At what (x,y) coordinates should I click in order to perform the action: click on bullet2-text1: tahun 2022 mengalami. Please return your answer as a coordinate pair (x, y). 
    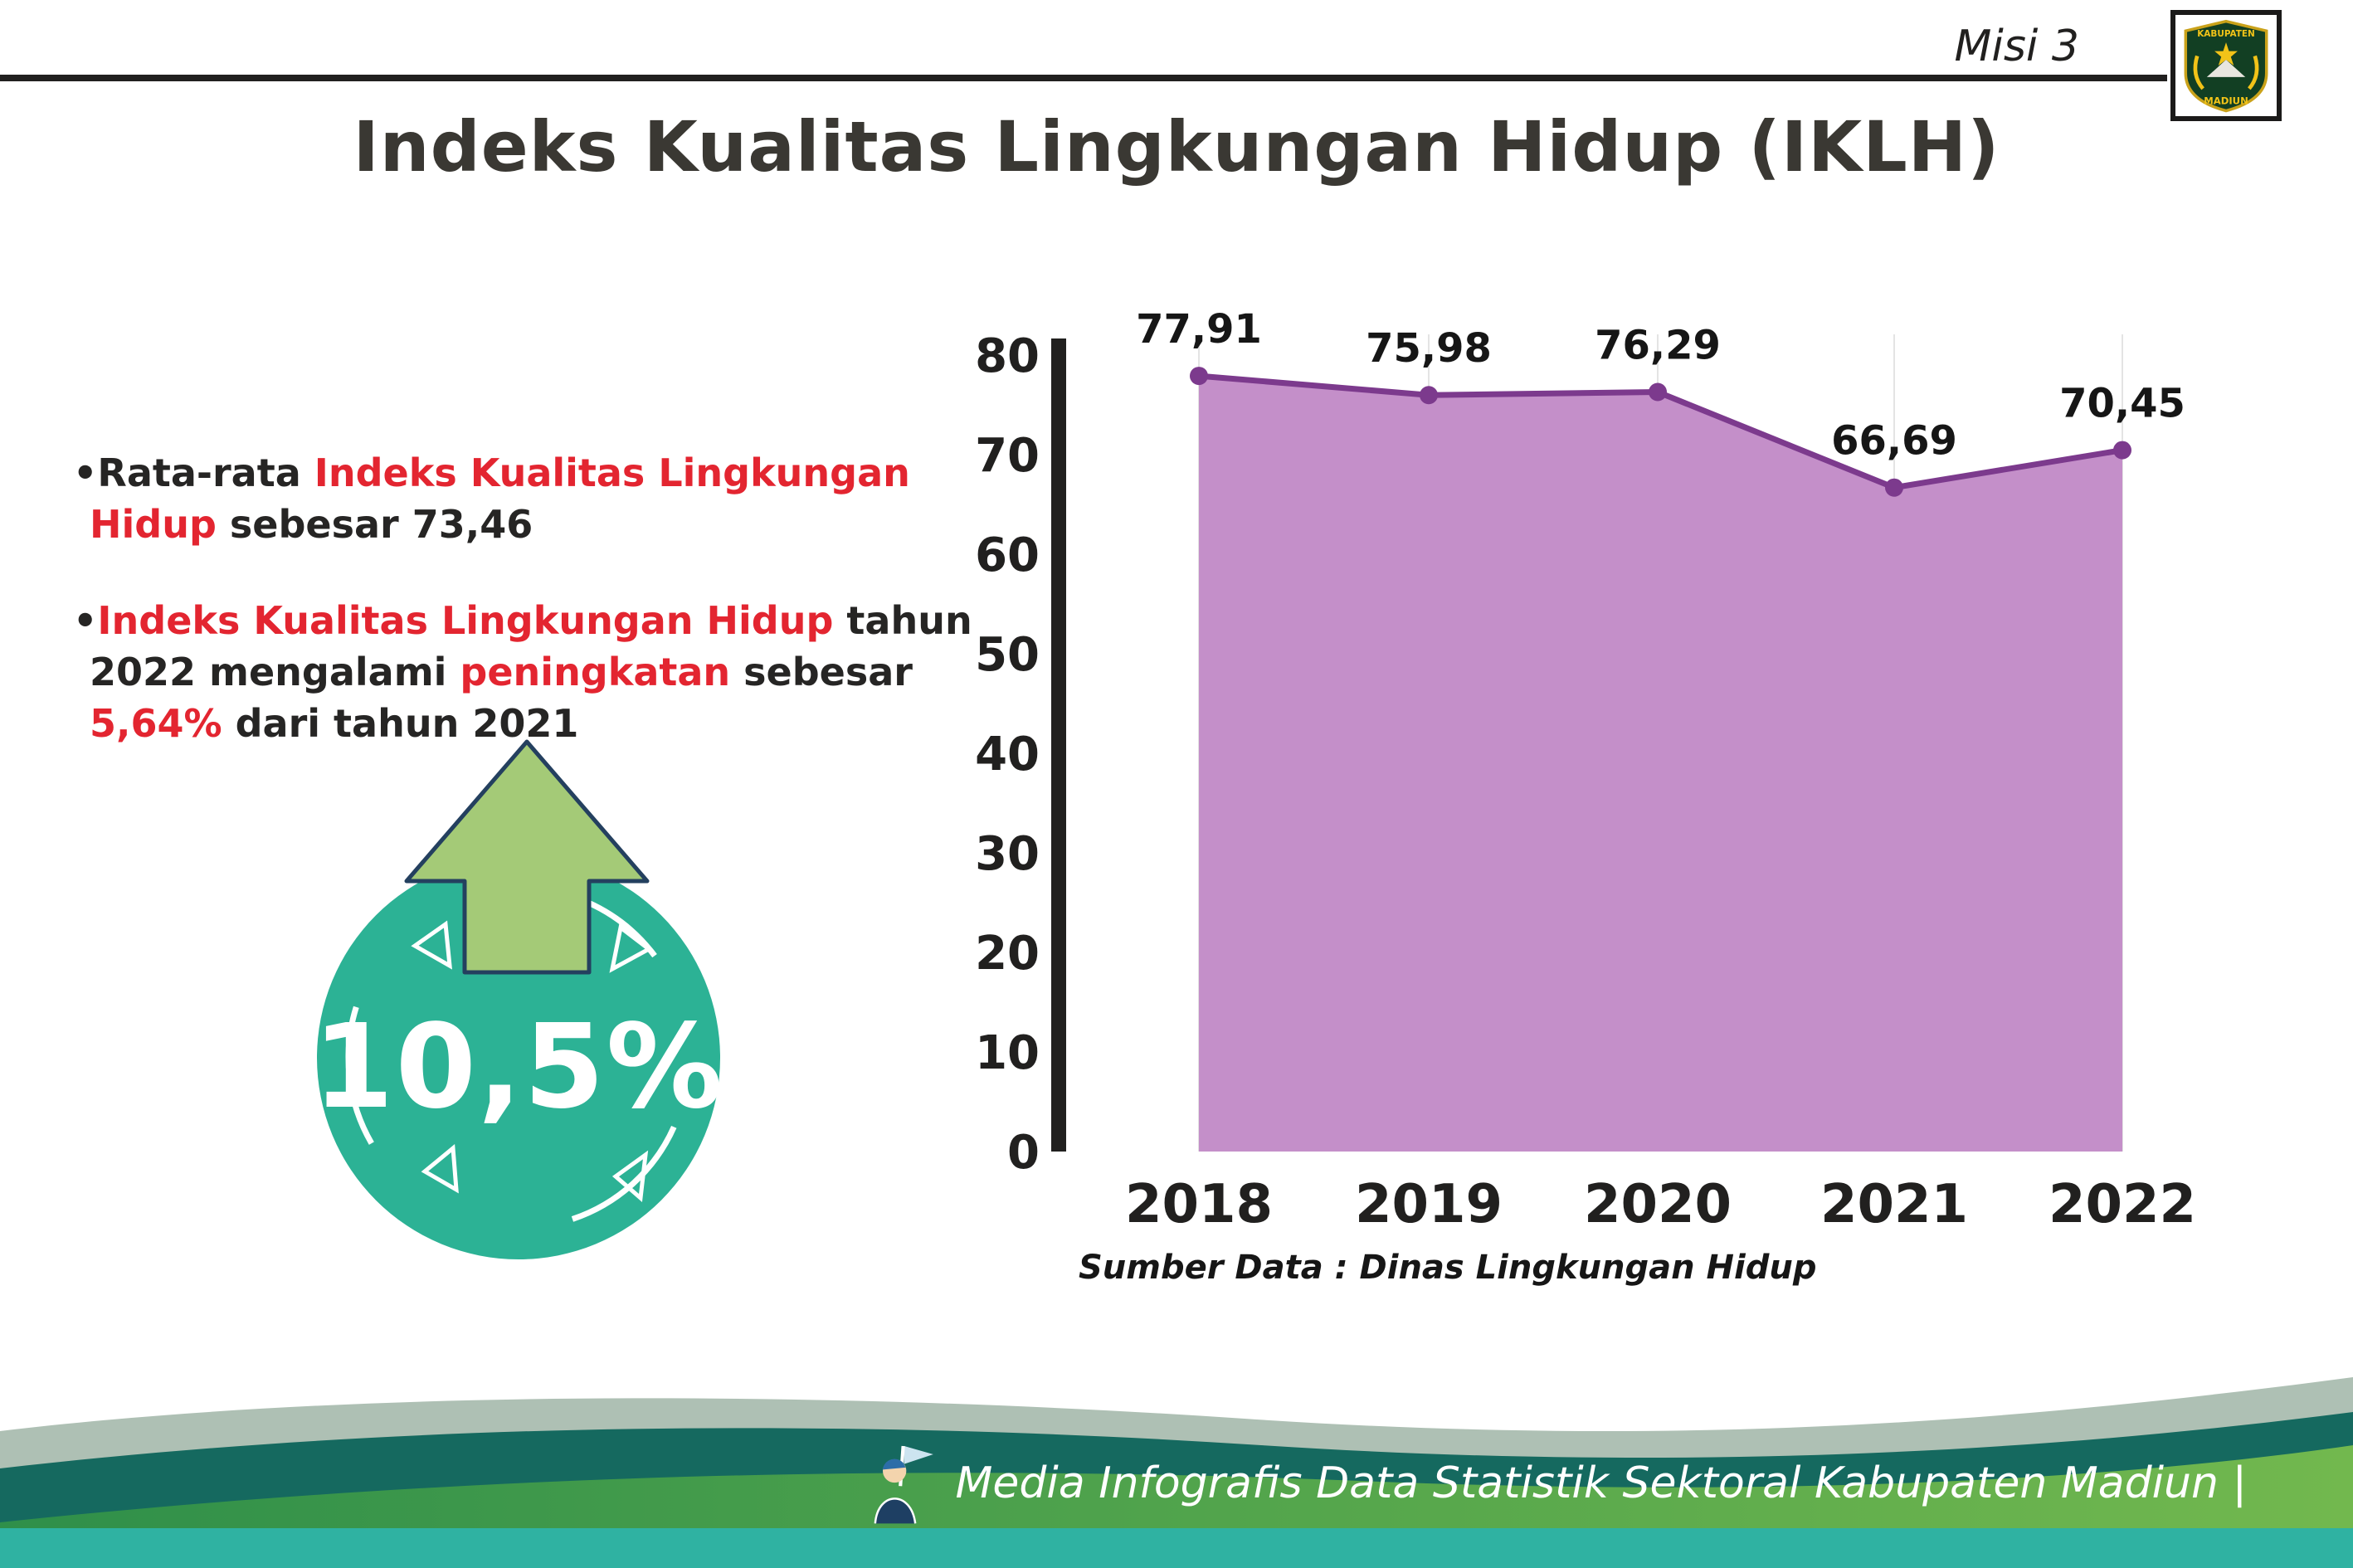
    Looking at the image, I should click on (531, 646).